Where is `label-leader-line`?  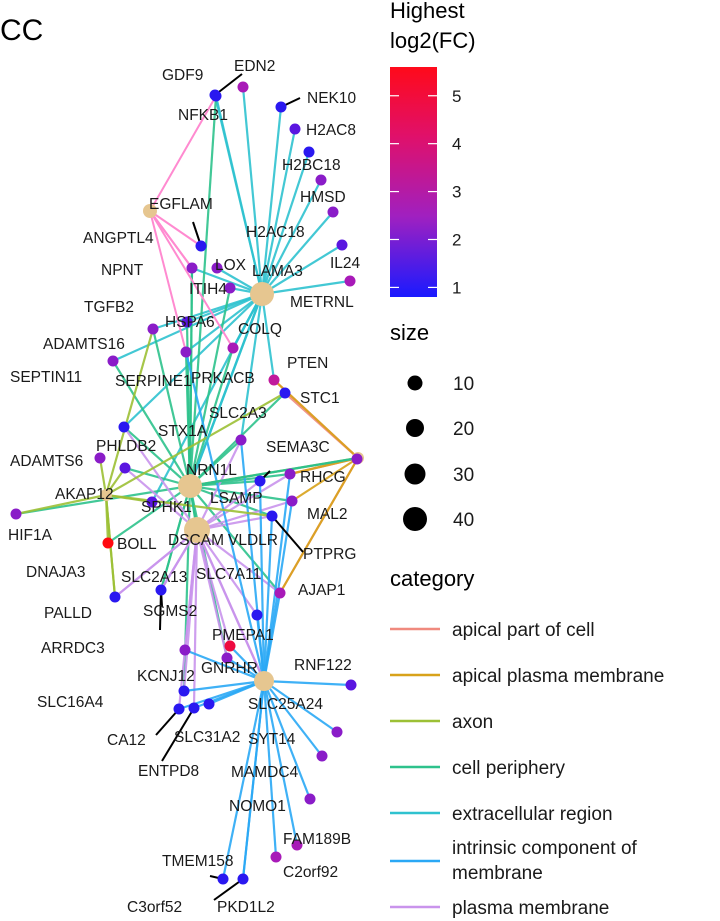
label-leader-line is located at coordinates (228, 84).